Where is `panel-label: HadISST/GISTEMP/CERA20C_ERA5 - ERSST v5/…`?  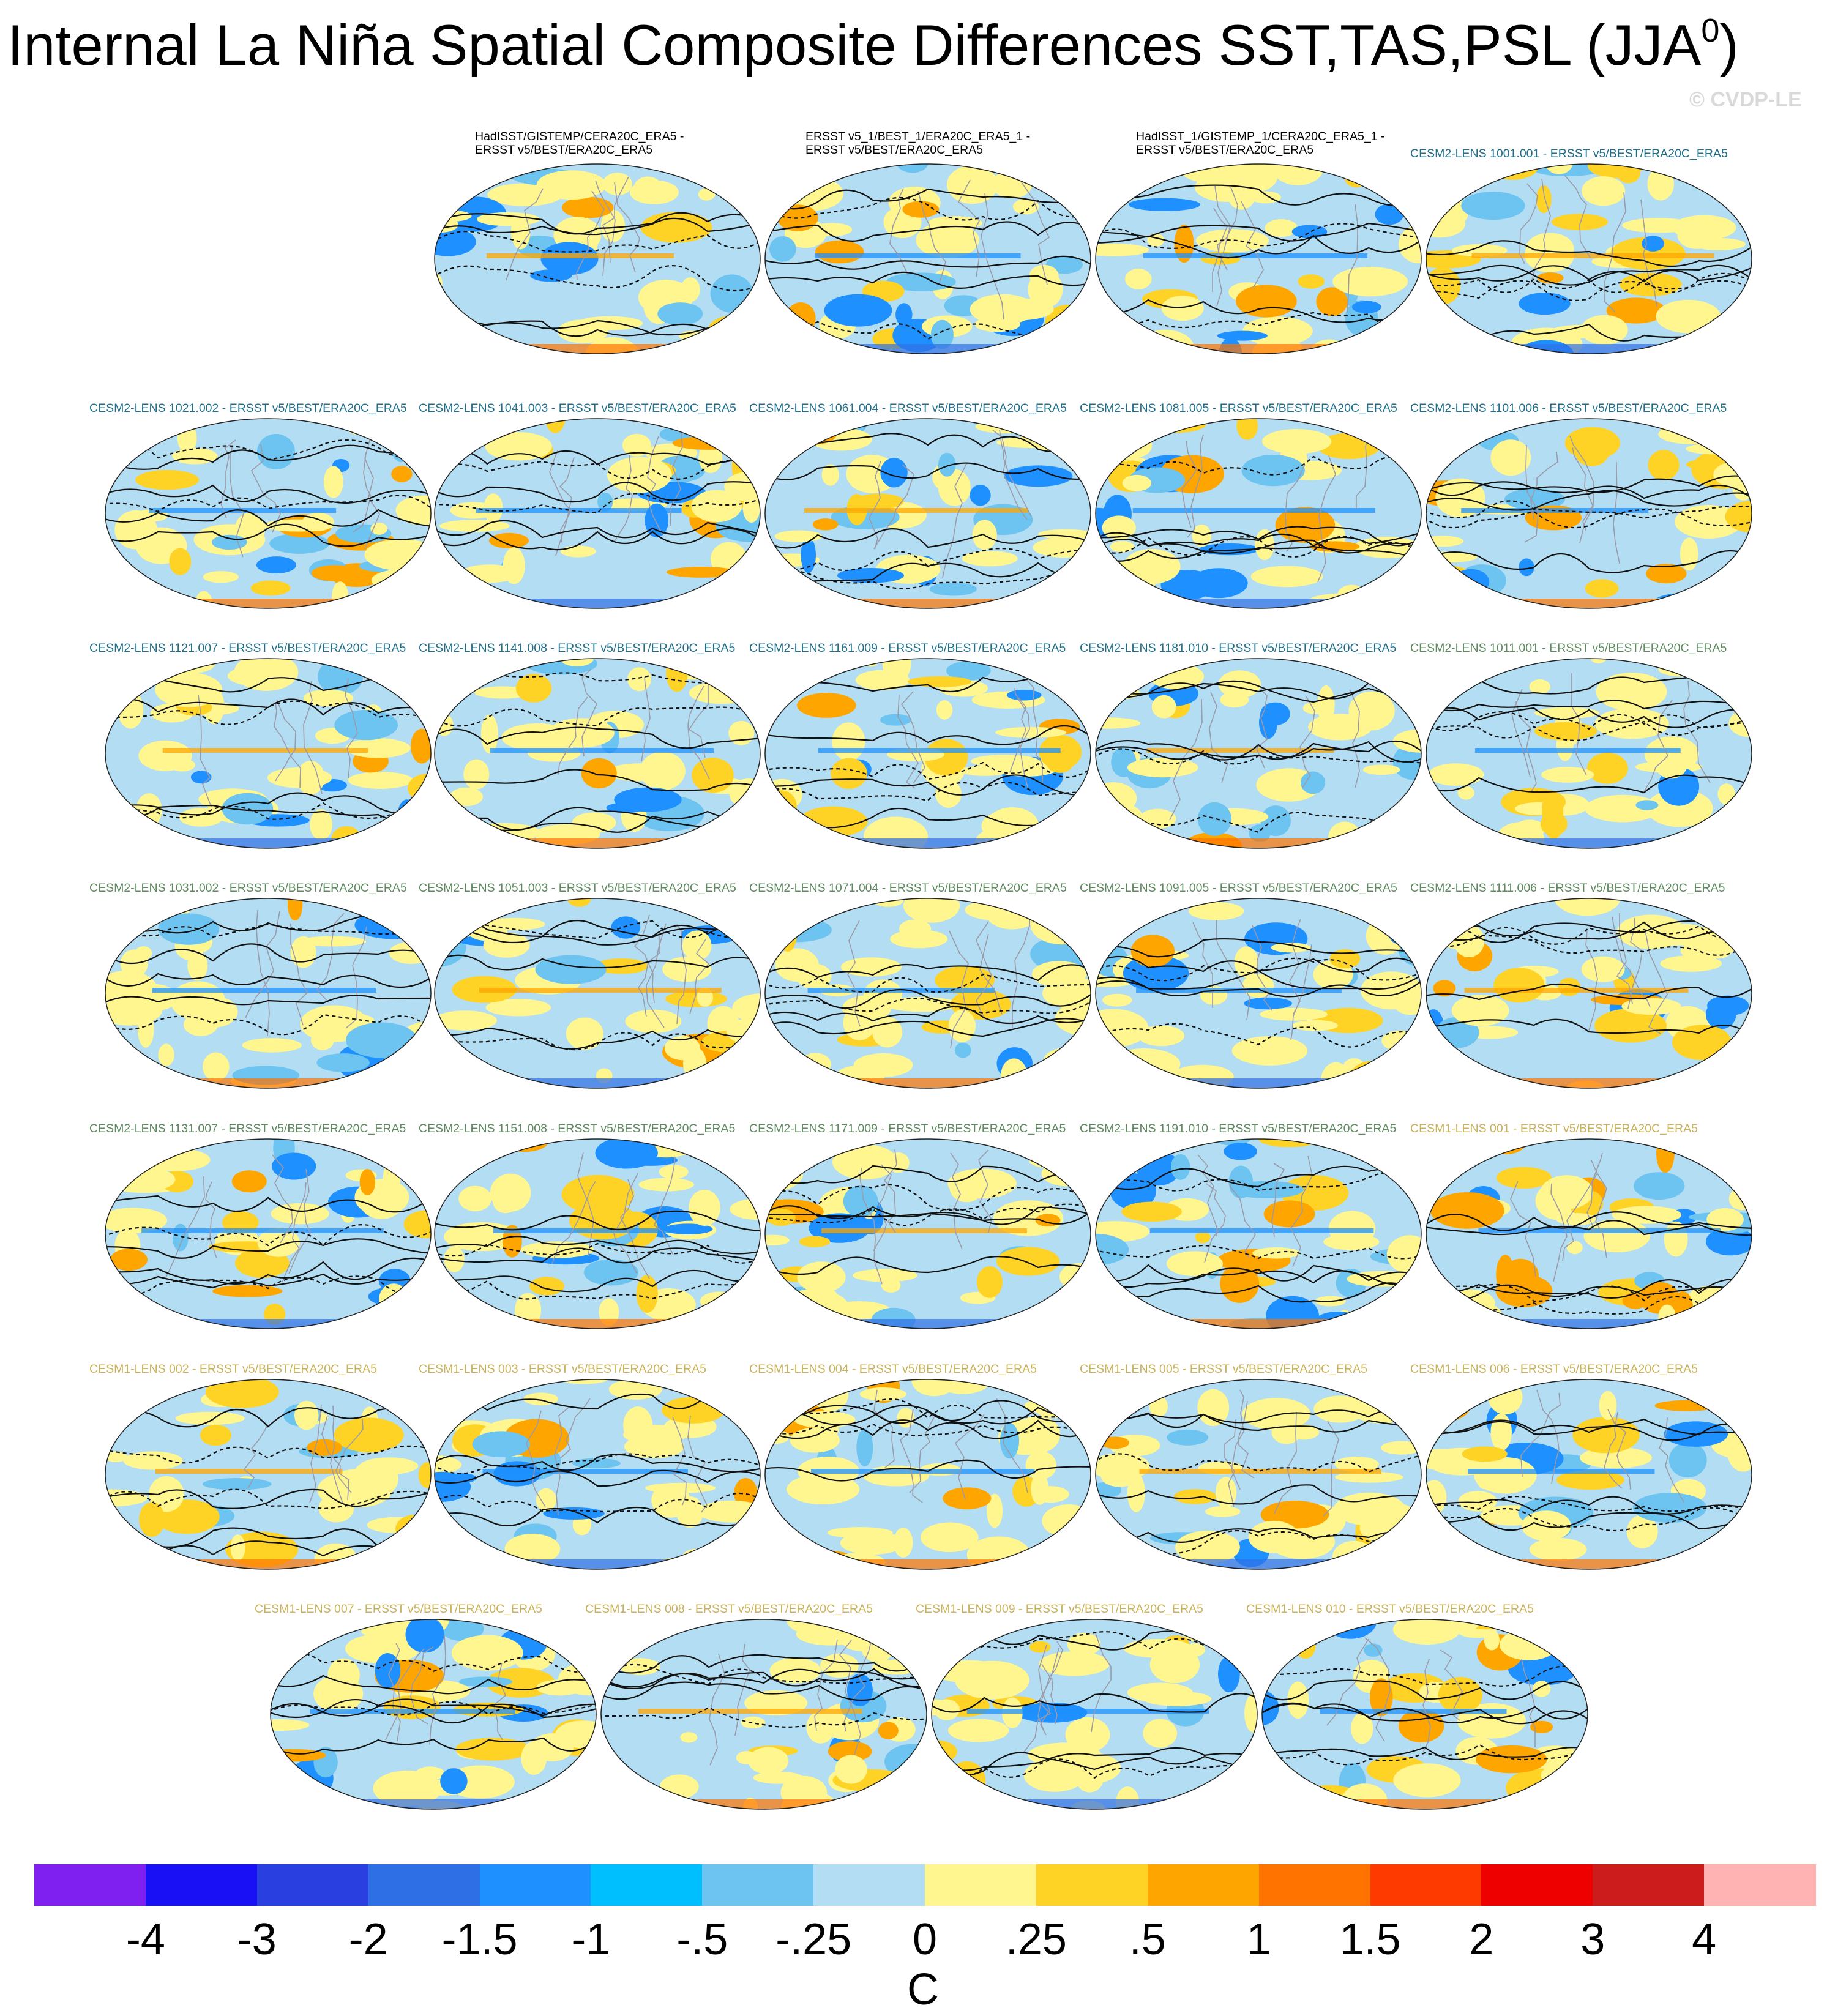 panel-label: HadISST/GISTEMP/CERA20C_ERA5 - ERSST v5/… is located at coordinates (579, 143).